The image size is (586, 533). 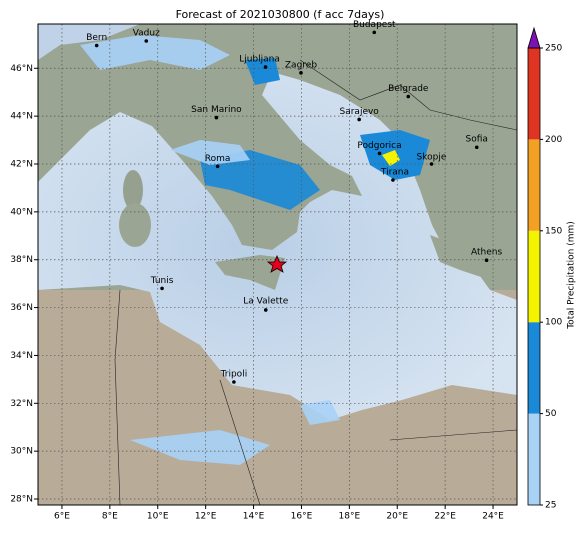 What do you see at coordinates (477, 140) in the screenshot?
I see `city-label: Sofia` at bounding box center [477, 140].